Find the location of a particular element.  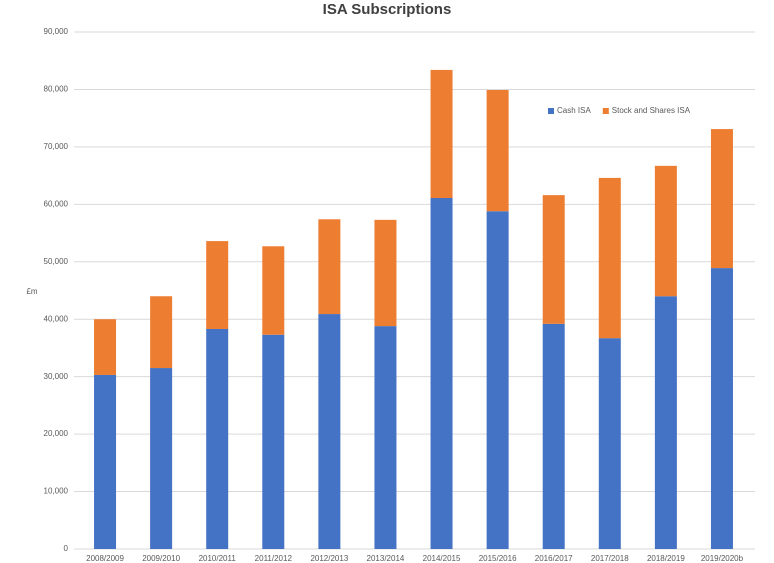

y-axis-label: £m is located at coordinates (31, 291).